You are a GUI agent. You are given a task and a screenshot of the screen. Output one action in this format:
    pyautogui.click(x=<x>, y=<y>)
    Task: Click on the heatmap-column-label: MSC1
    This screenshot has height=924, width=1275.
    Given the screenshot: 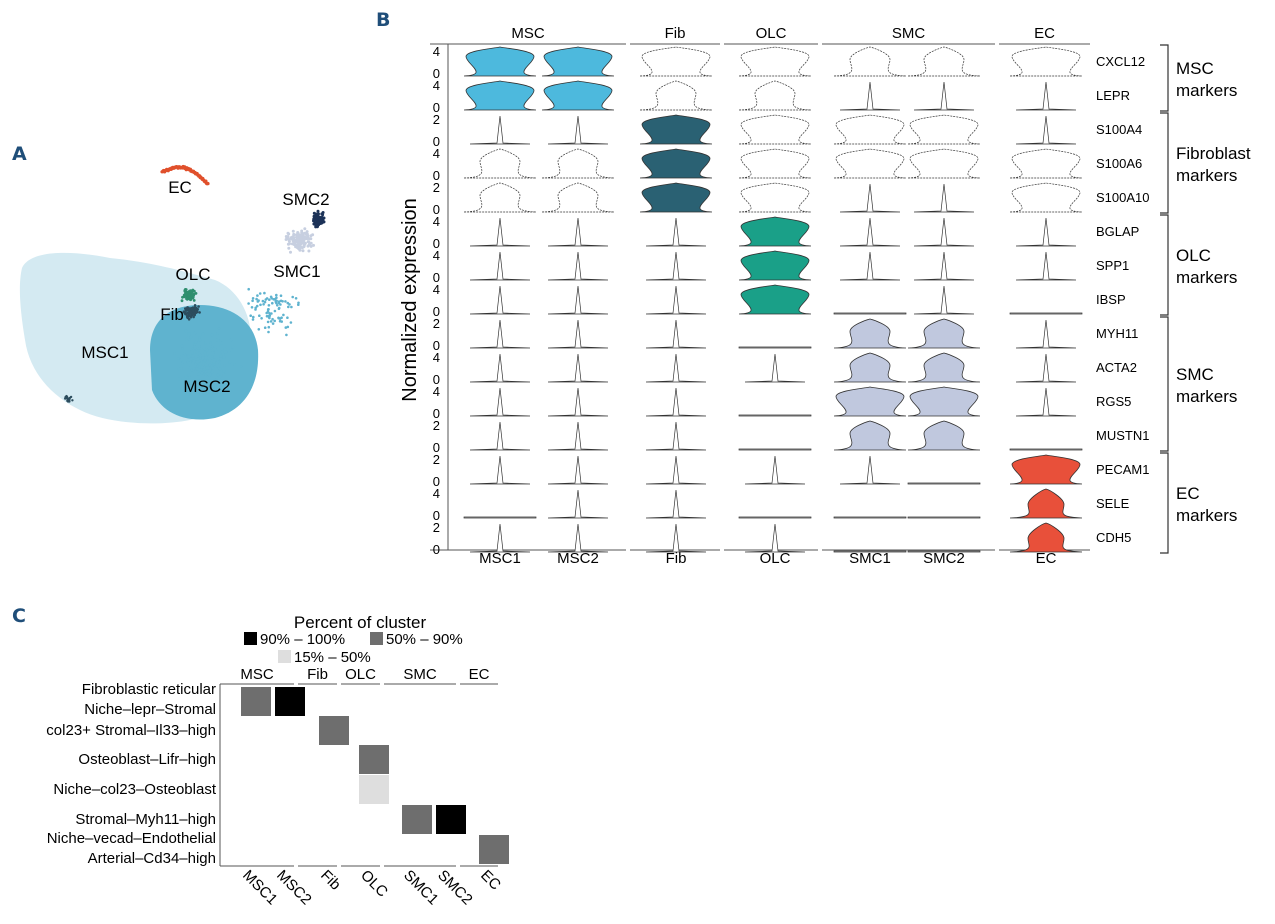 What is the action you would take?
    pyautogui.click(x=259, y=887)
    